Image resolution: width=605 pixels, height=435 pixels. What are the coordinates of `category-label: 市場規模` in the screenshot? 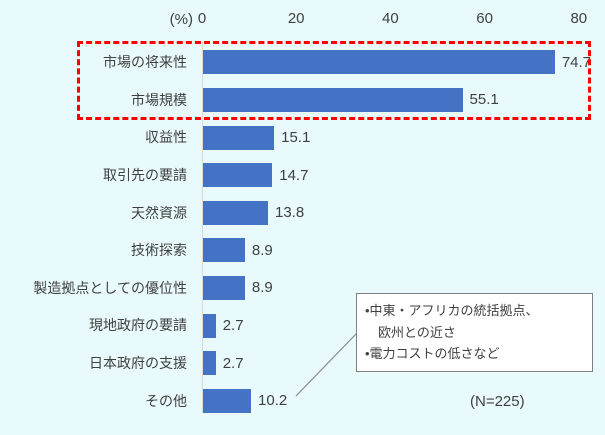 It's located at (159, 99).